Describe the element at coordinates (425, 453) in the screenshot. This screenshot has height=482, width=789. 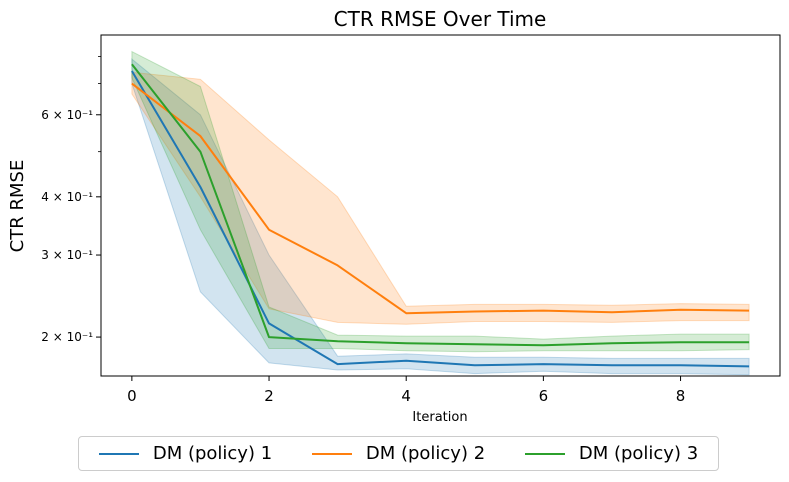
I see `legend-label: DM (policy) 2` at that location.